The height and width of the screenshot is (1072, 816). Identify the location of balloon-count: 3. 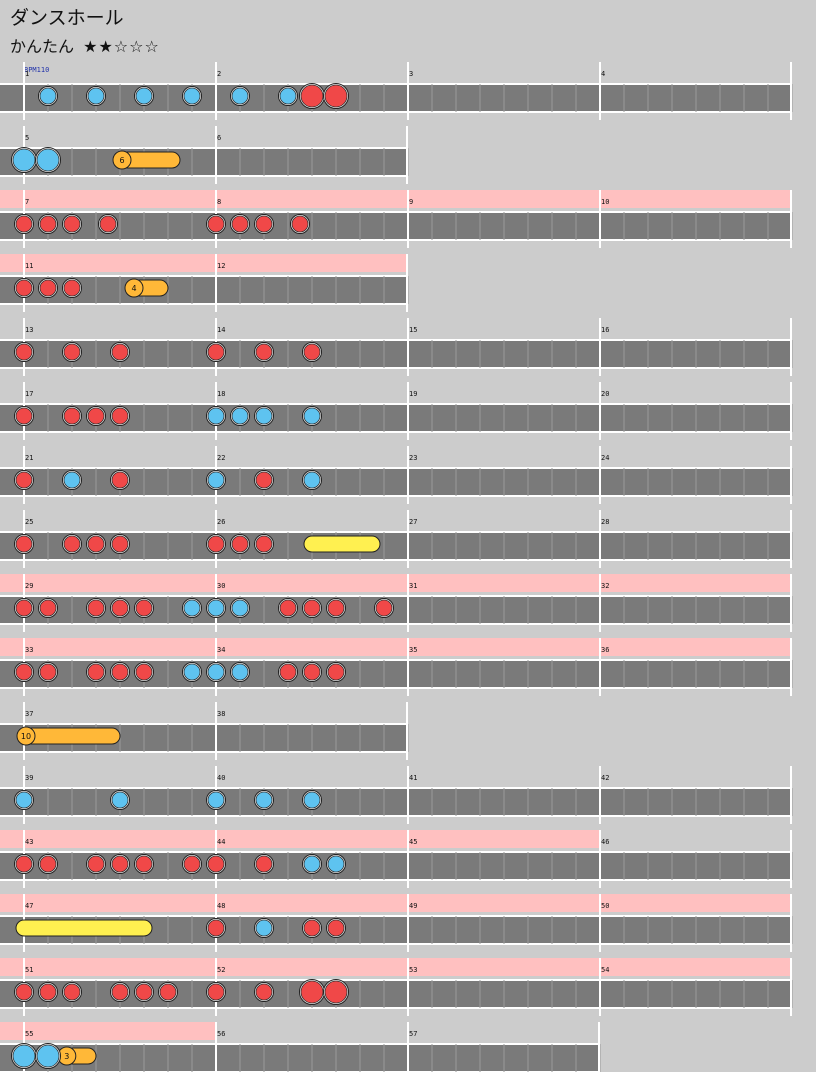
(66, 1056).